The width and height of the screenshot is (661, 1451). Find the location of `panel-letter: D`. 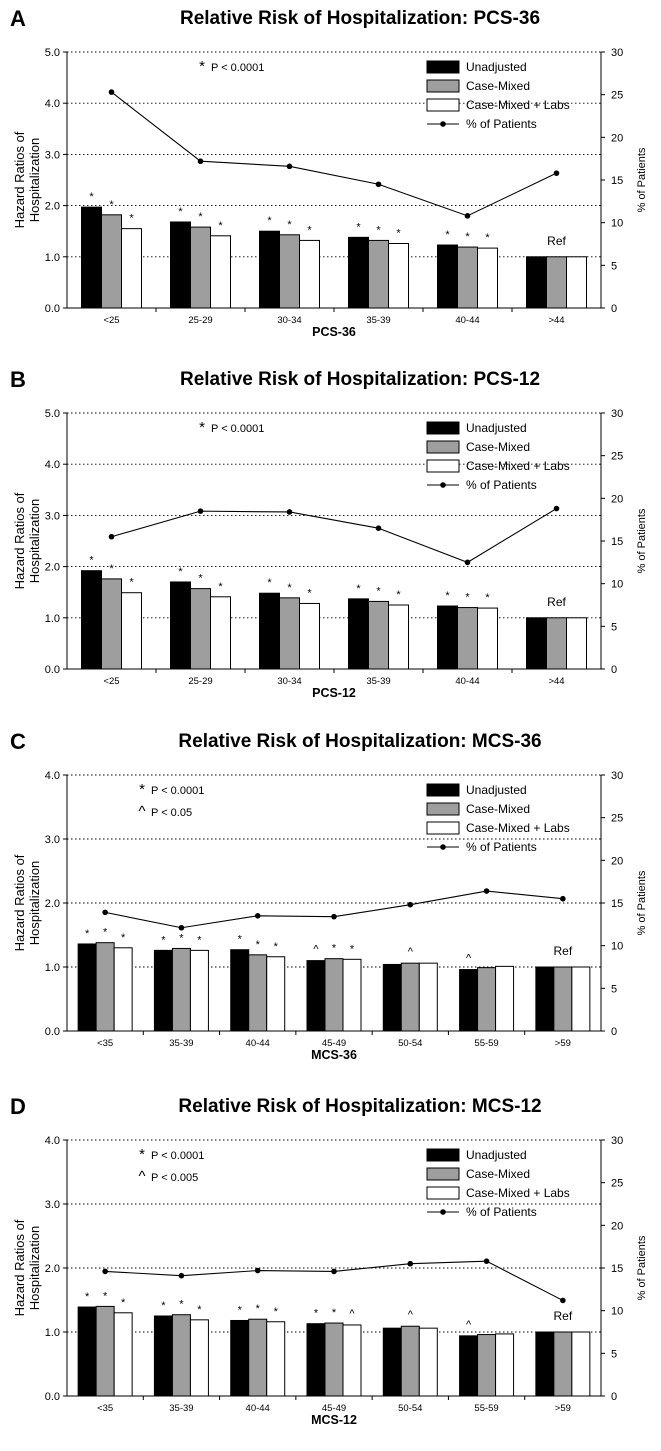

panel-letter: D is located at coordinates (18, 1106).